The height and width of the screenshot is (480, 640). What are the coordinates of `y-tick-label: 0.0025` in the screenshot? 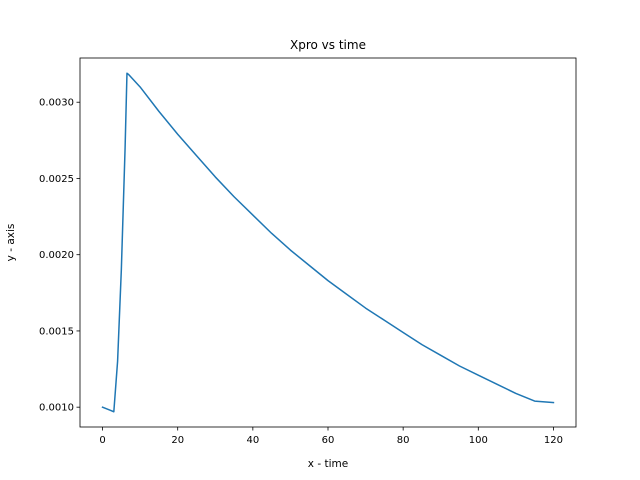 It's located at (56, 179).